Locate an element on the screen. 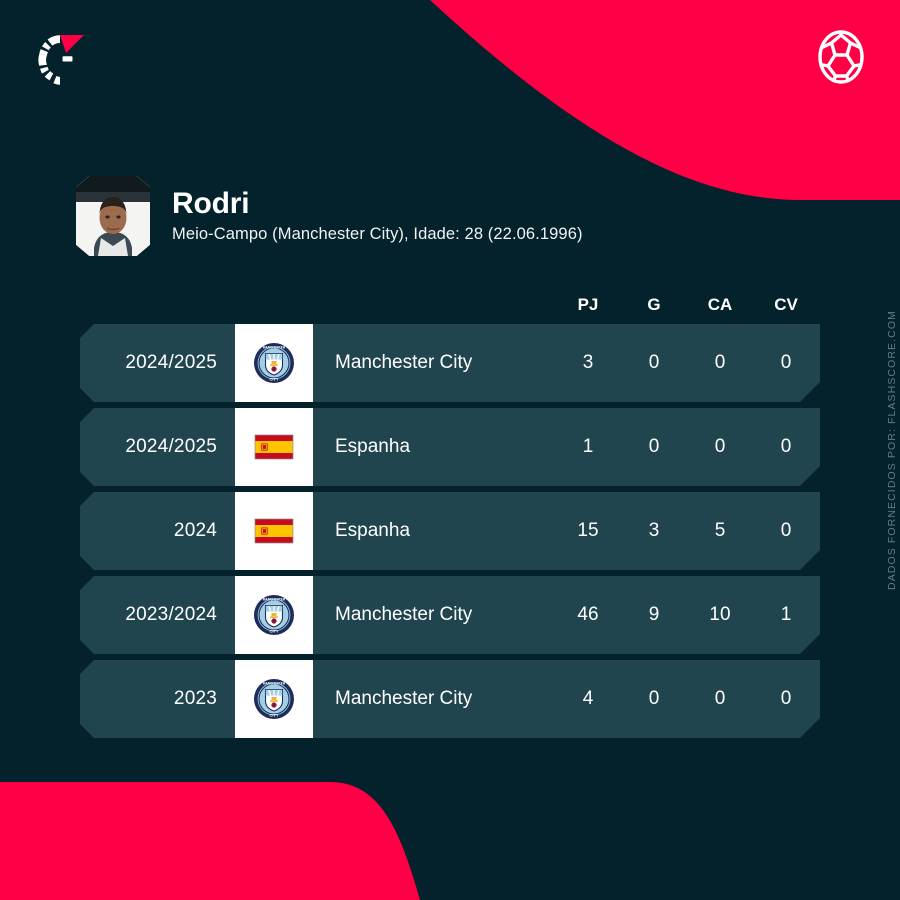 This screenshot has height=900, width=900. row-stat-pj: 4 is located at coordinates (588, 698).